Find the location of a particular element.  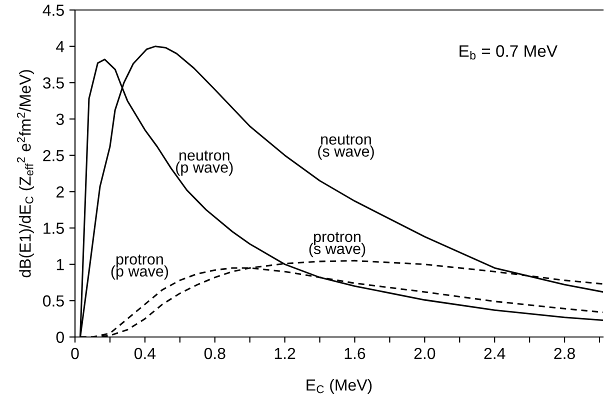

series-label: neutron (s wave) is located at coordinates (346, 147).